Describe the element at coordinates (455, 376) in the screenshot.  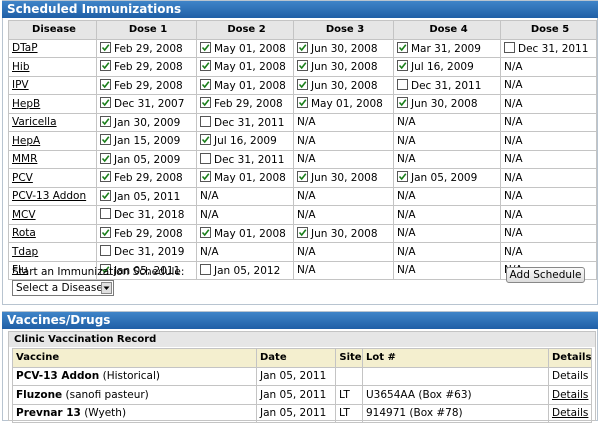
I see `lot-cell` at that location.